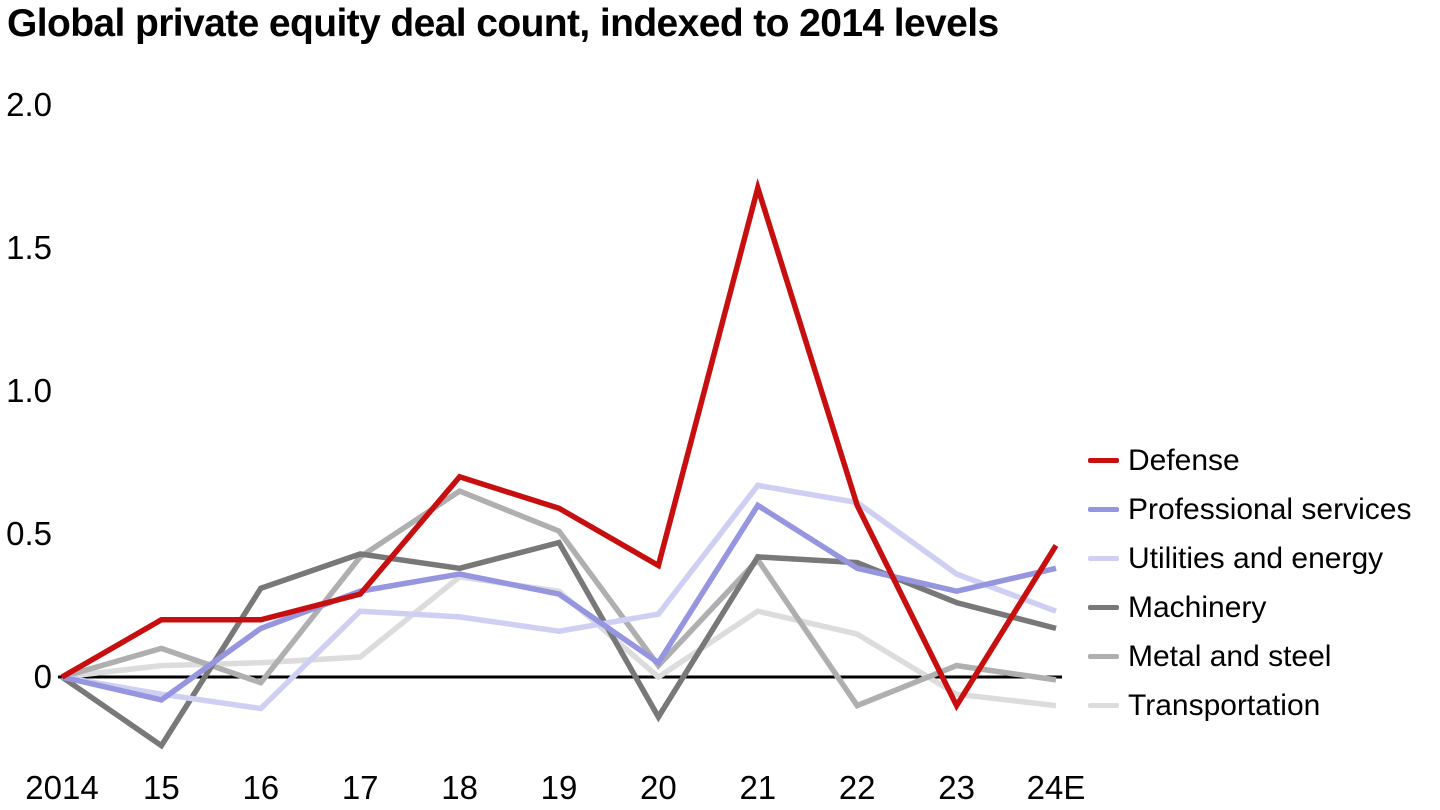 Image resolution: width=1440 pixels, height=810 pixels. I want to click on x-tick-label-24e: 24E, so click(1056, 787).